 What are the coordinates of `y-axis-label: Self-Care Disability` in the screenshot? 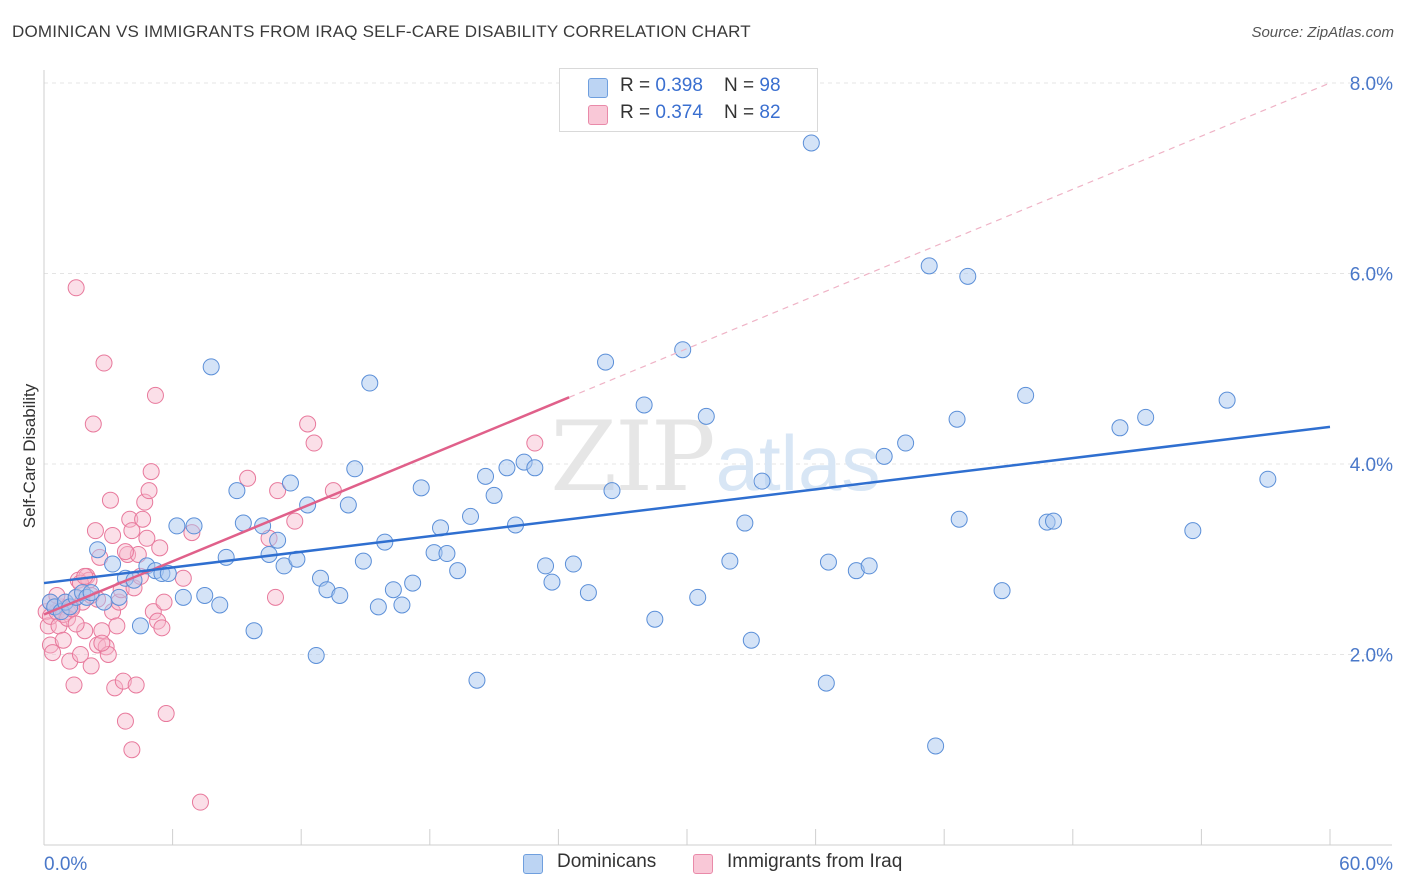 It's located at (29, 456).